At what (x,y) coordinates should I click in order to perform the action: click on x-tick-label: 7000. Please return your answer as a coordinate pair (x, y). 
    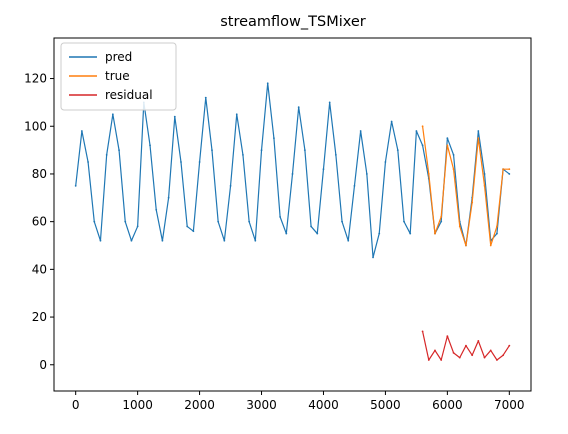
    Looking at the image, I should click on (509, 405).